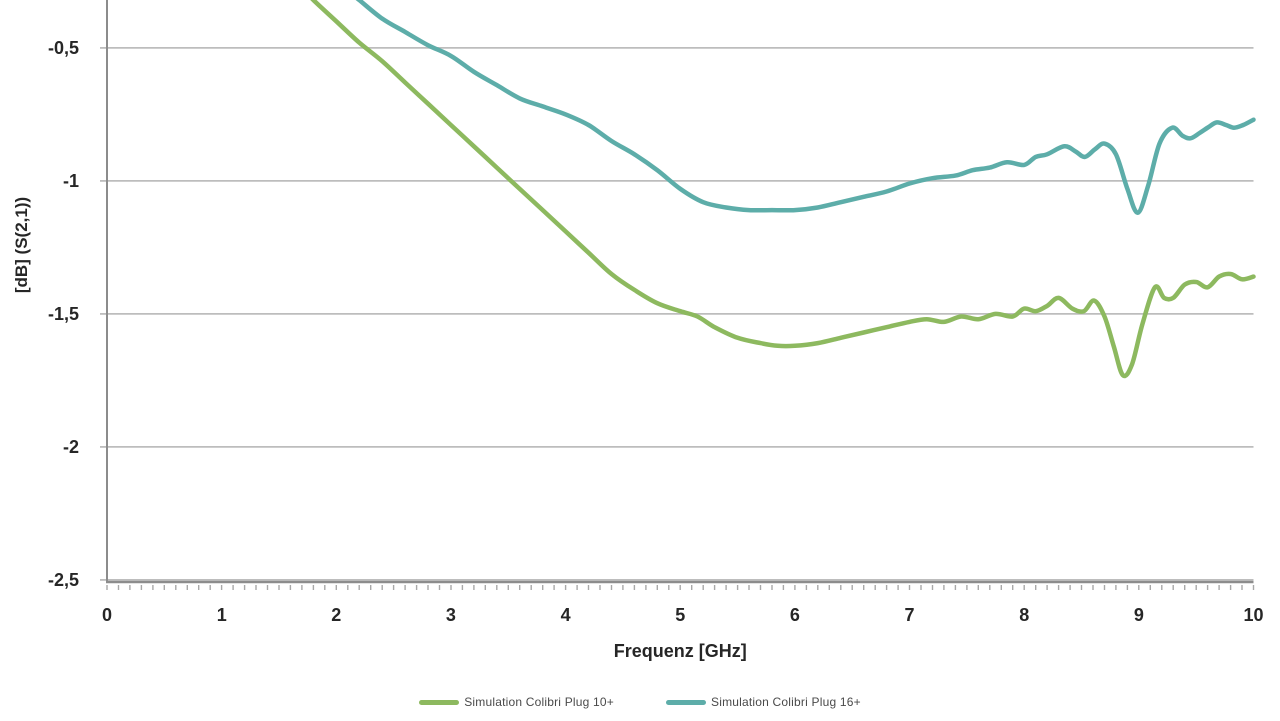 This screenshot has height=721, width=1280. I want to click on y-tick-label: -1,5, so click(63, 314).